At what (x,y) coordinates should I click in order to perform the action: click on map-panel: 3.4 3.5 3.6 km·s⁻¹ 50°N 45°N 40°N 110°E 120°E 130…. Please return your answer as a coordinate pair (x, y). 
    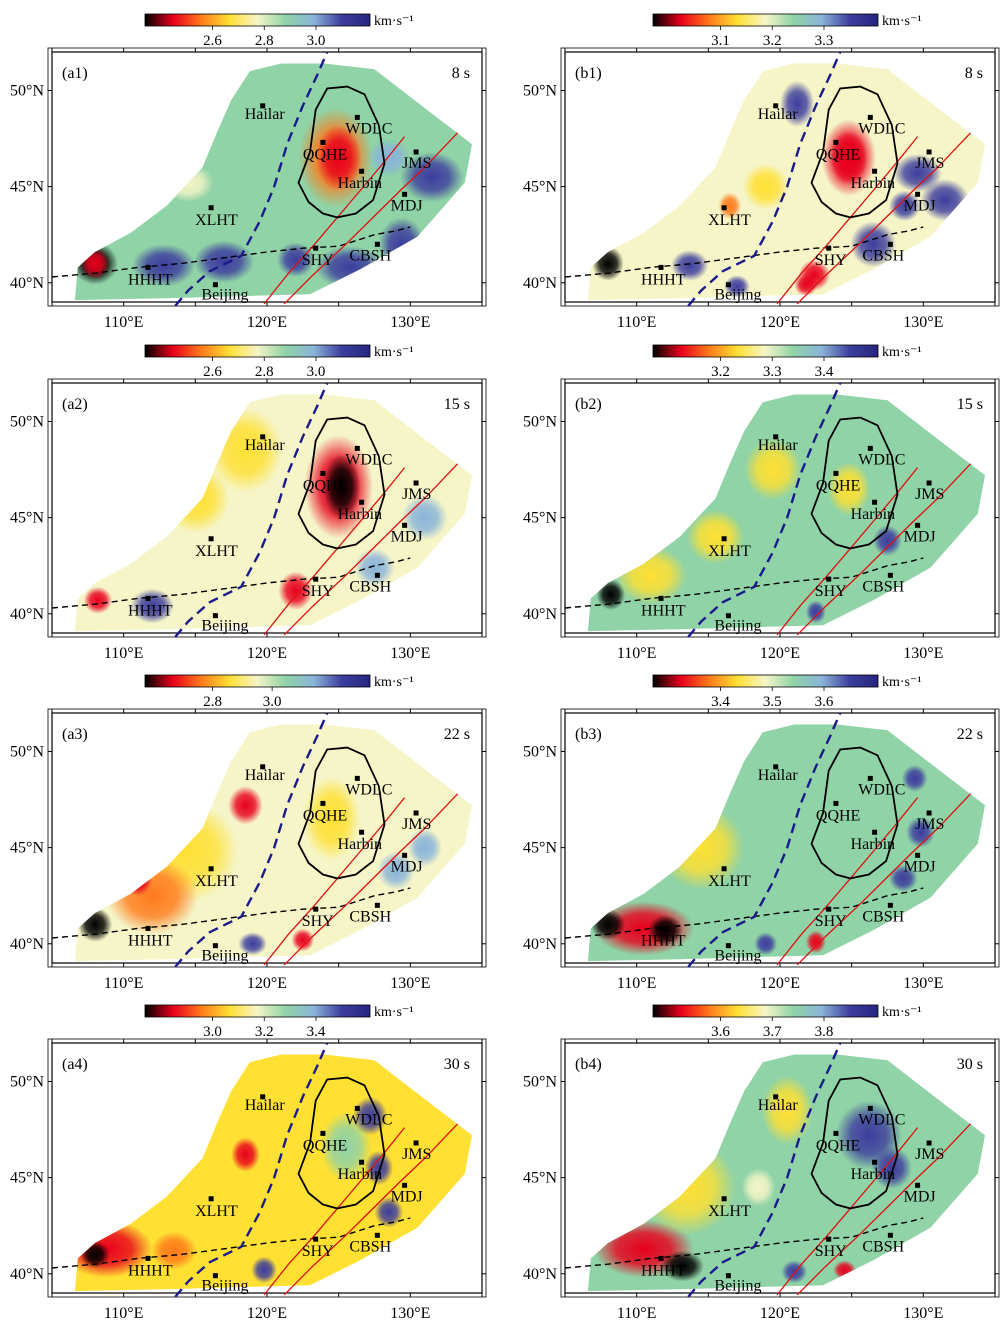
    Looking at the image, I should click on (761, 833).